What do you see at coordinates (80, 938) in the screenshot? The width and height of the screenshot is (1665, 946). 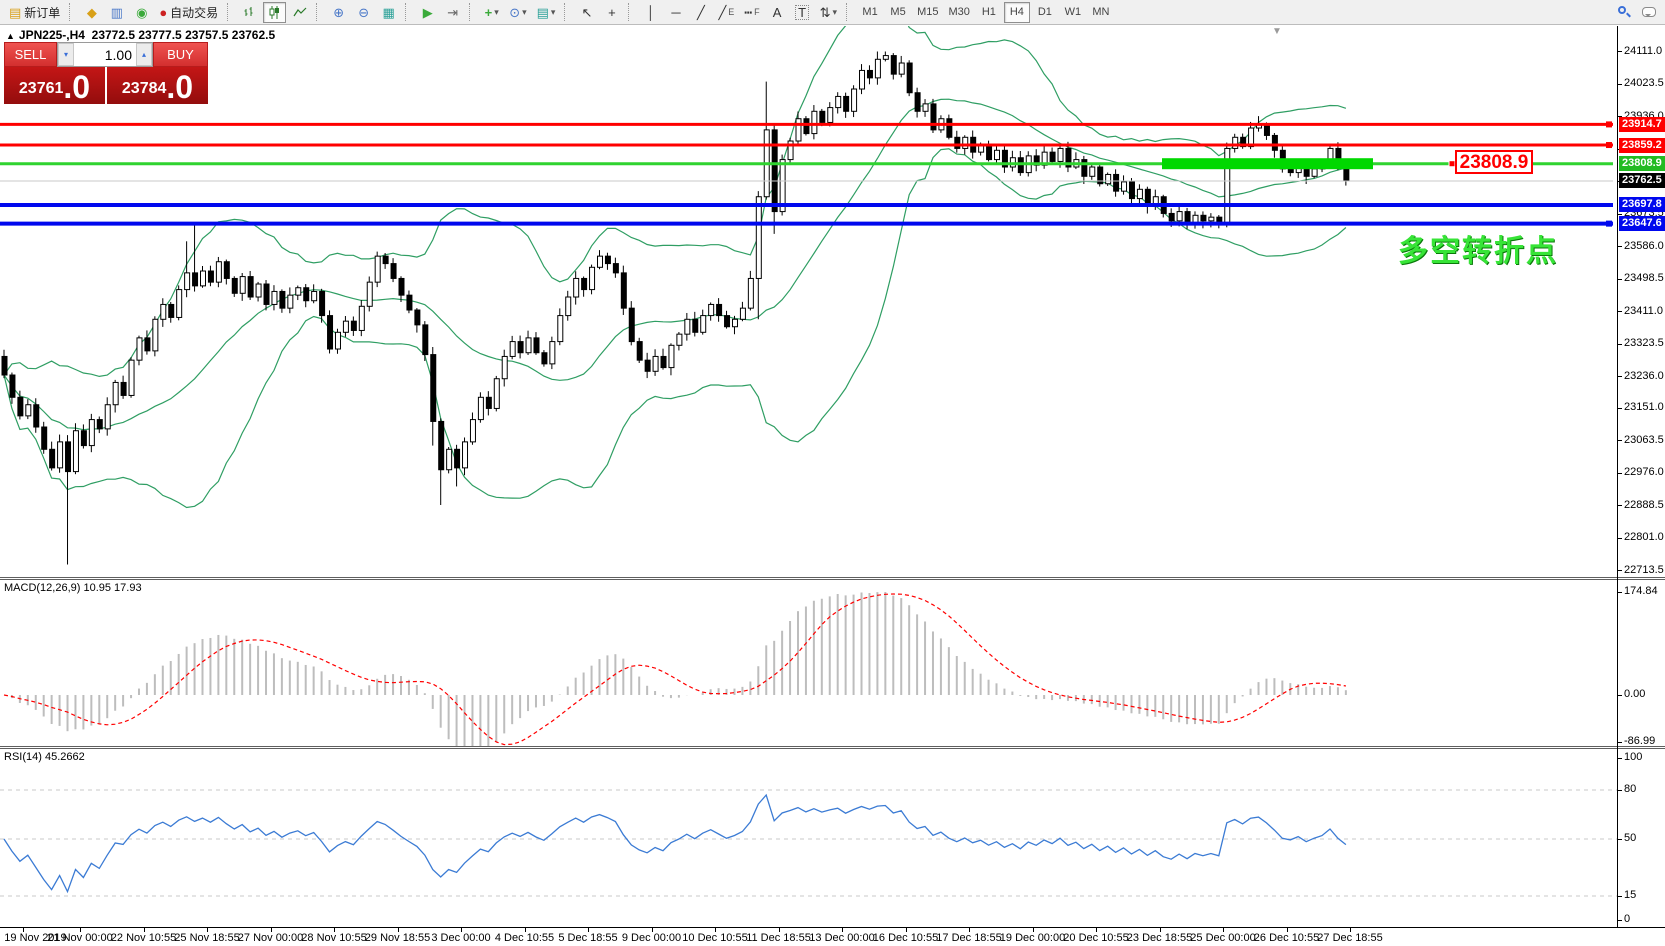 I see `time-label: 21 Nov 00:00` at bounding box center [80, 938].